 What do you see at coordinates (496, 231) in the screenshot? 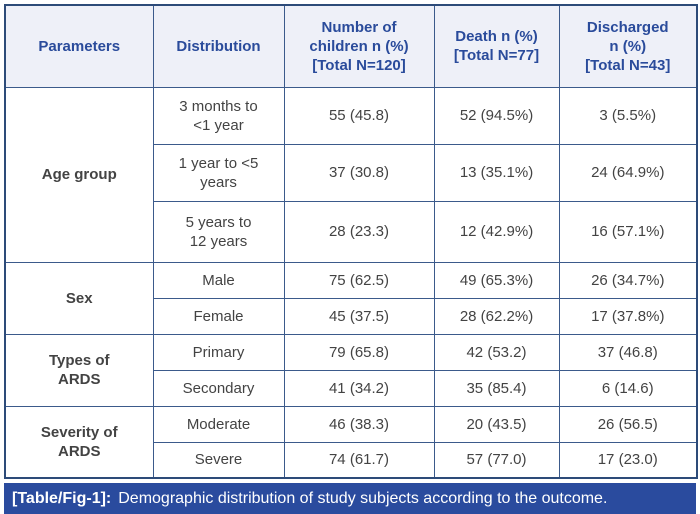
I see `table-cell: 12 (42.9%)` at bounding box center [496, 231].